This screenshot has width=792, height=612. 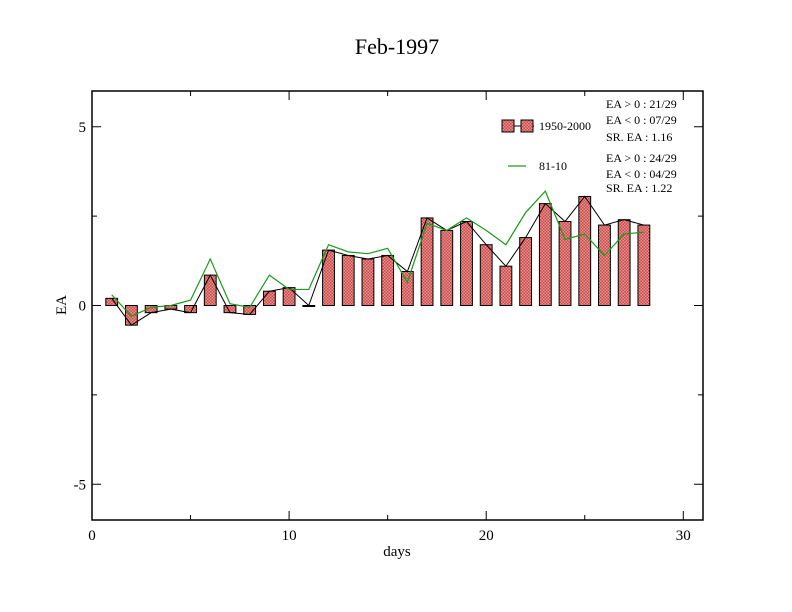 I want to click on chart-title: Feb-1997, so click(x=397, y=46).